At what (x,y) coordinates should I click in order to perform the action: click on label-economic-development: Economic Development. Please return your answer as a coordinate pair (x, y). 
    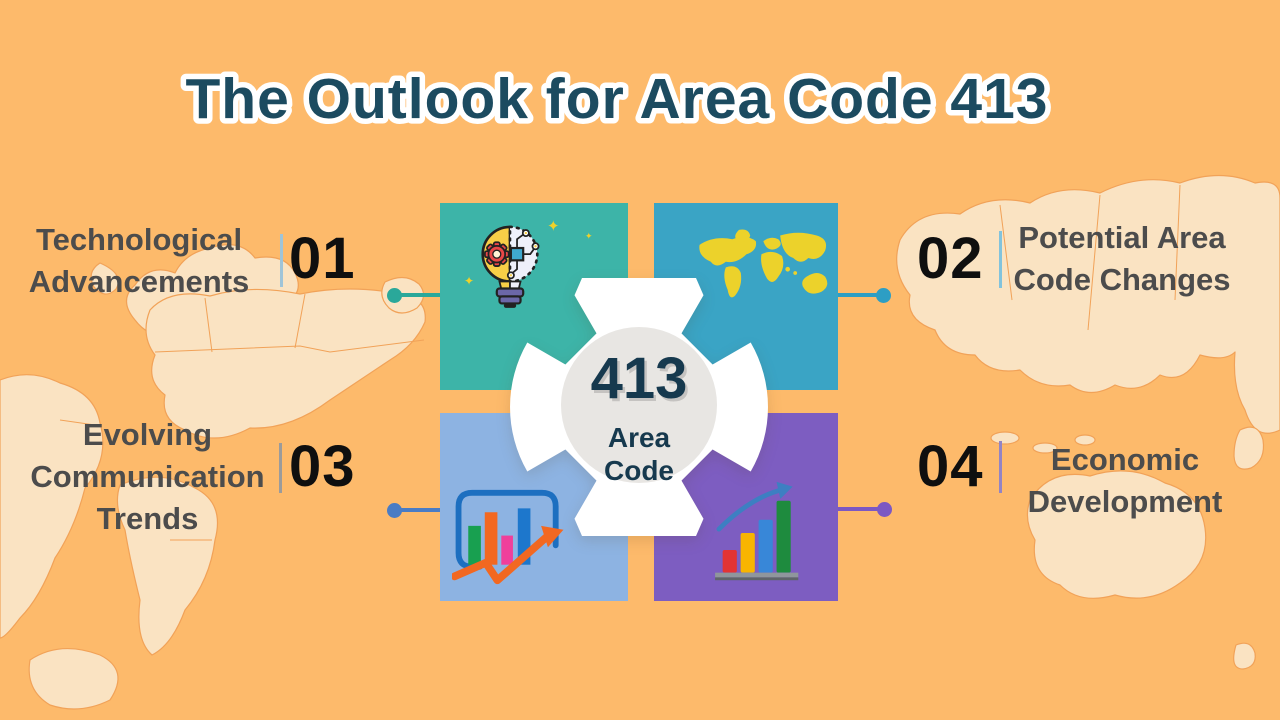
    Looking at the image, I should click on (1125, 481).